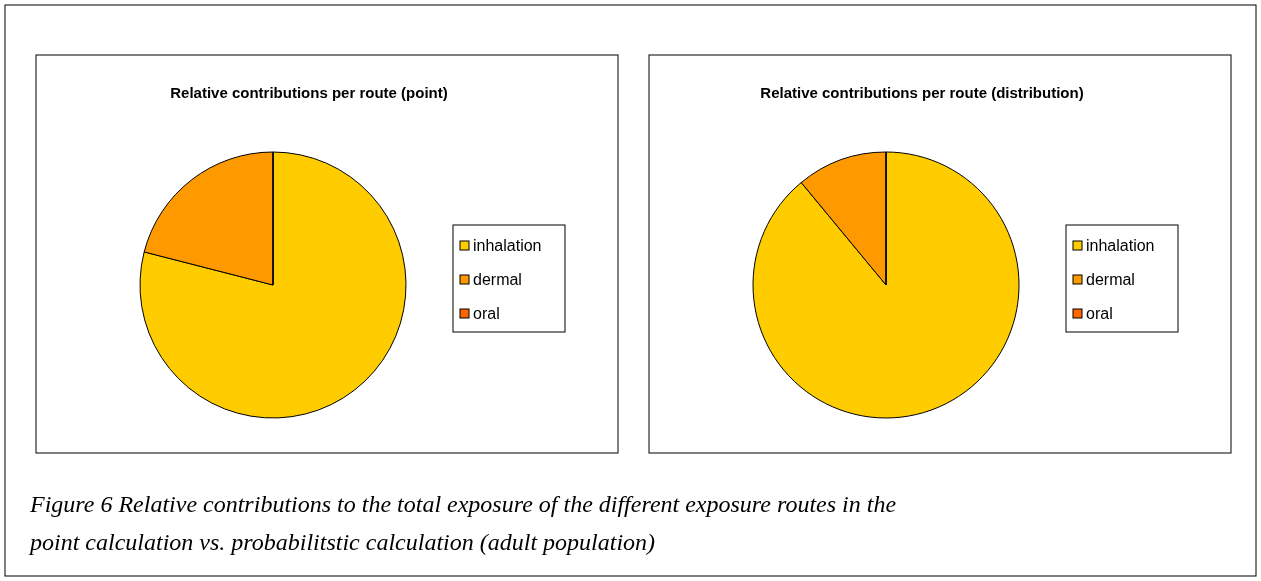 Image resolution: width=1261 pixels, height=581 pixels. Describe the element at coordinates (309, 92) in the screenshot. I see `chart-title: Relative contributions per route (point)` at that location.